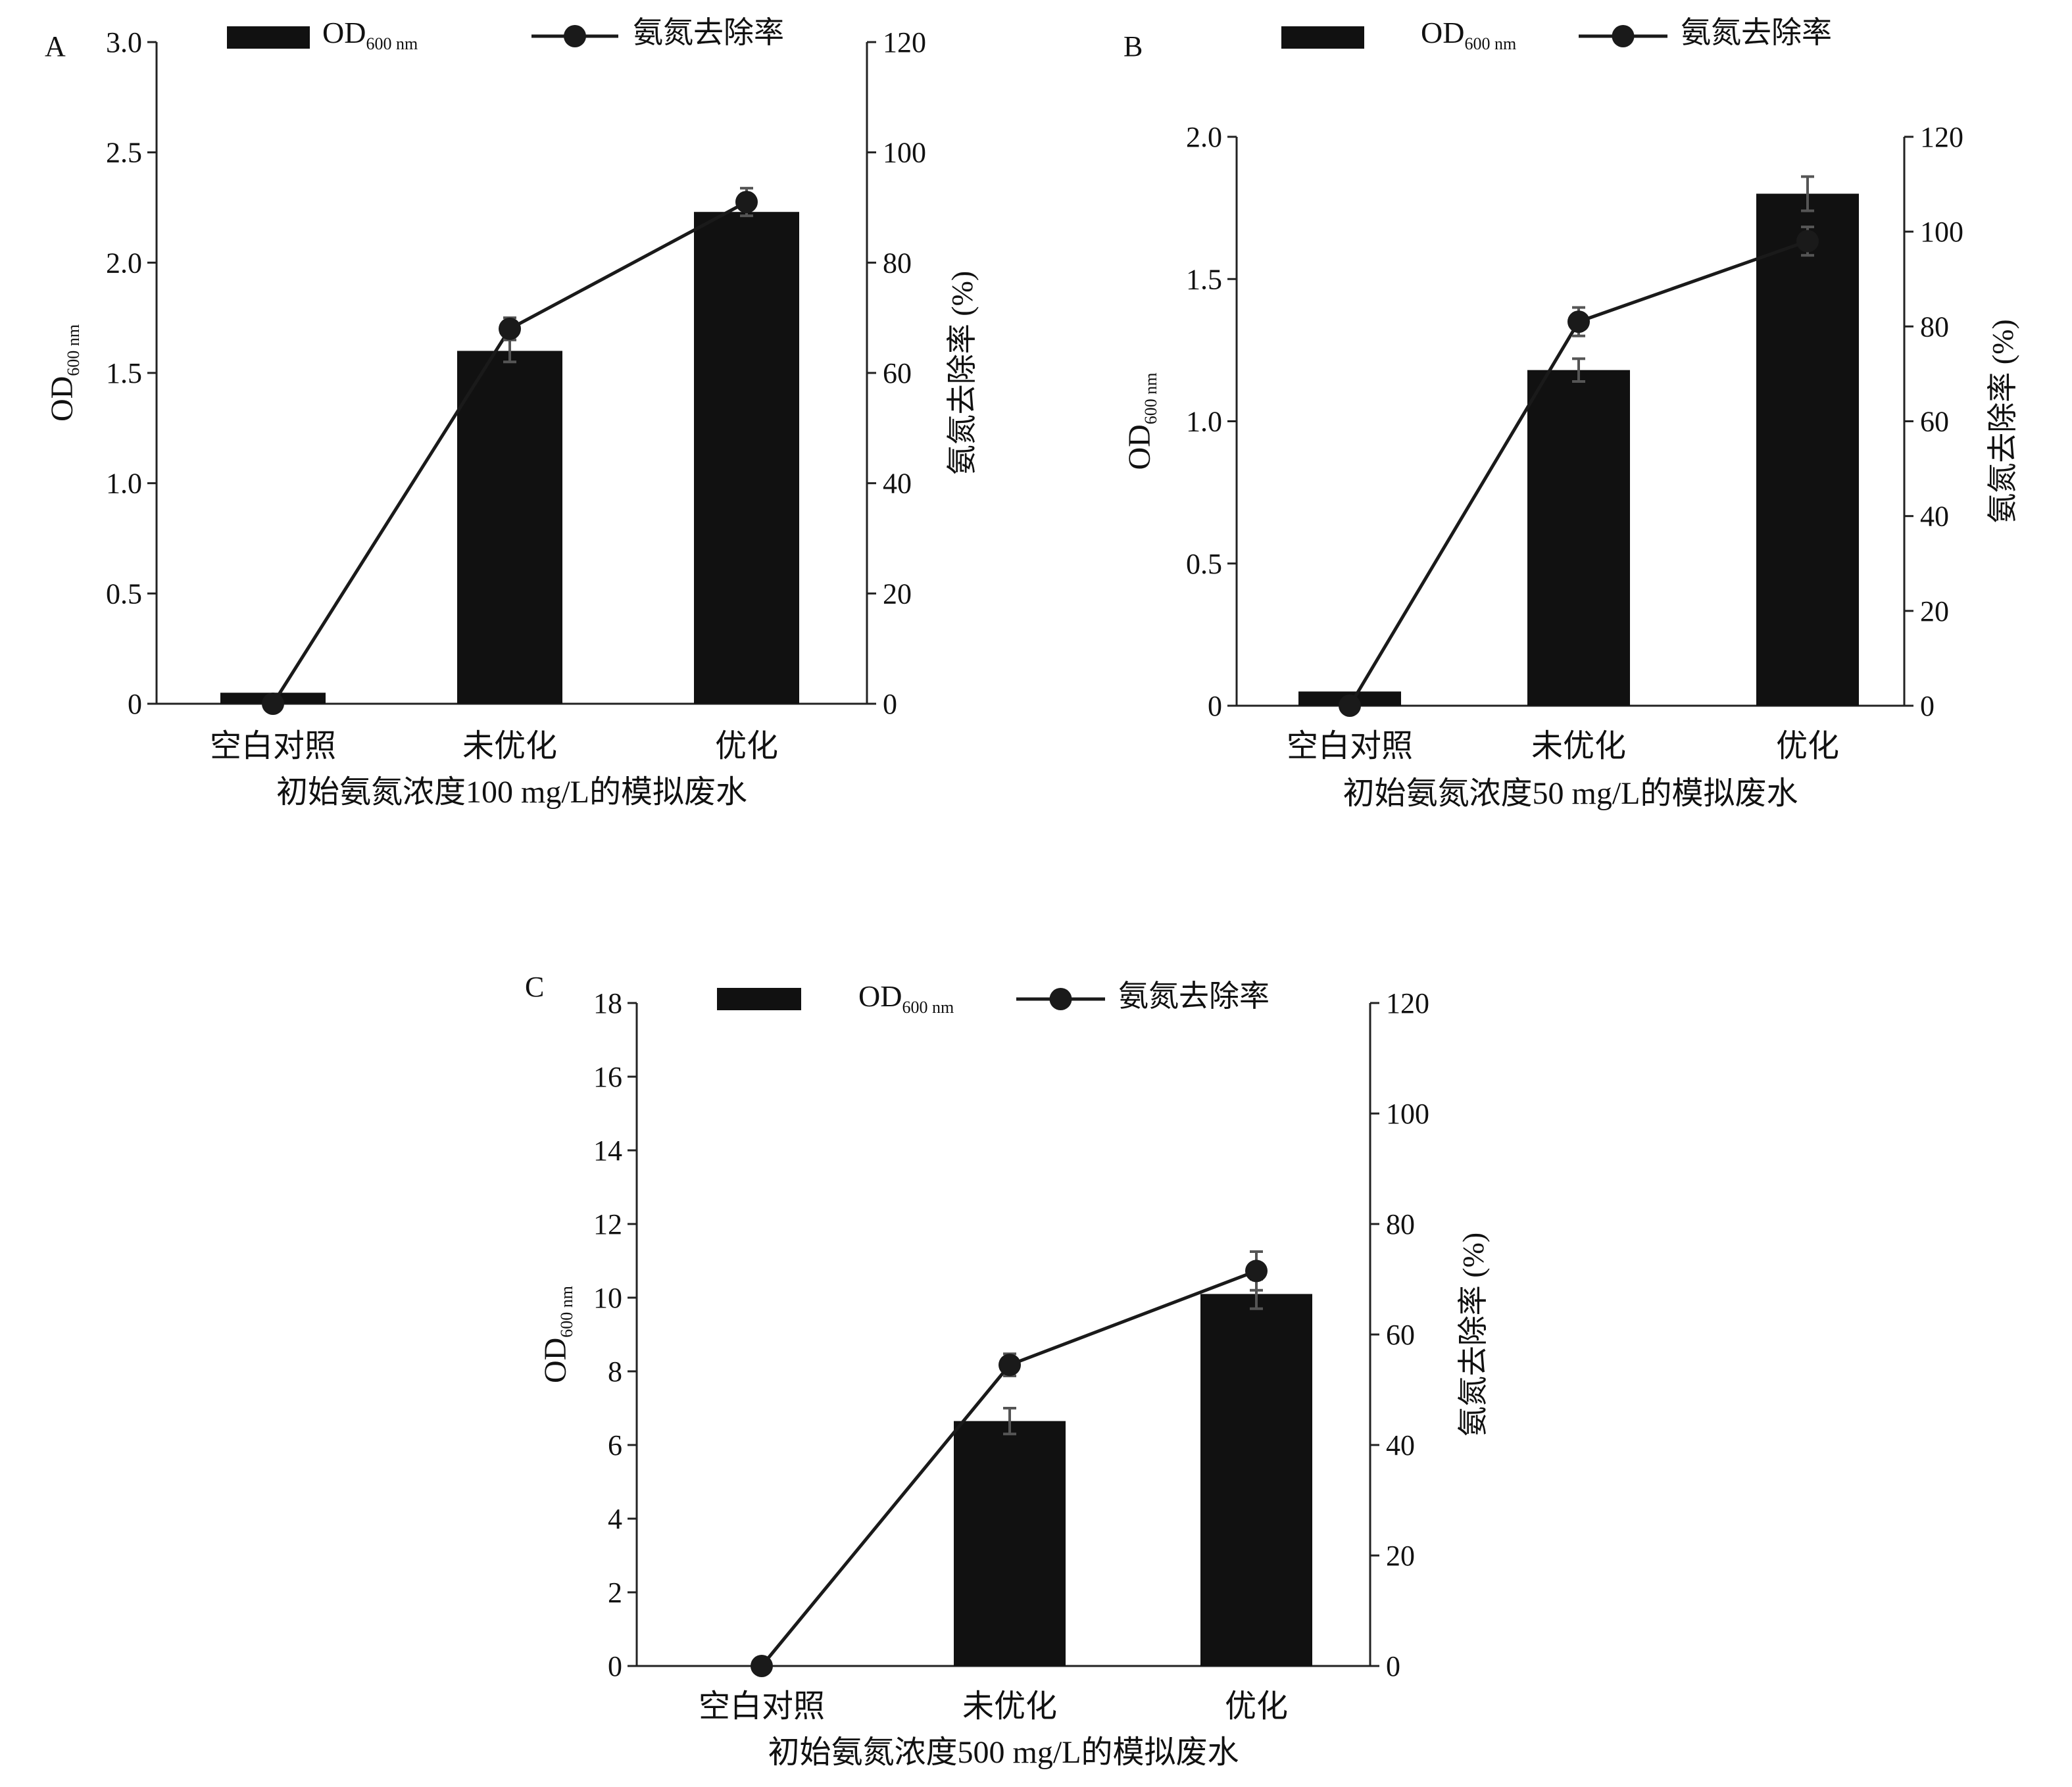 This screenshot has height=1787, width=2072. I want to click on left-tick-label: 12, so click(607, 1224).